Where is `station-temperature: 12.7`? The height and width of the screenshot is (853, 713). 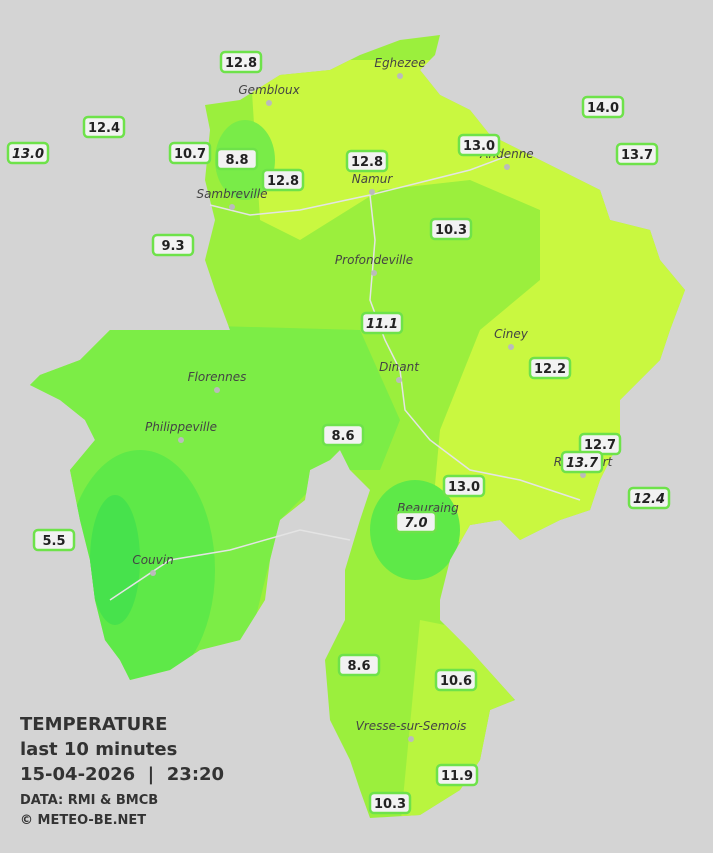 station-temperature: 12.7 is located at coordinates (600, 445).